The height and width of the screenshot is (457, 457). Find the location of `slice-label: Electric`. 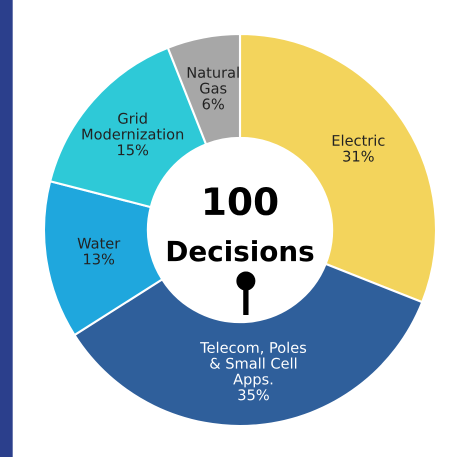

slice-label: Electric is located at coordinates (358, 140).